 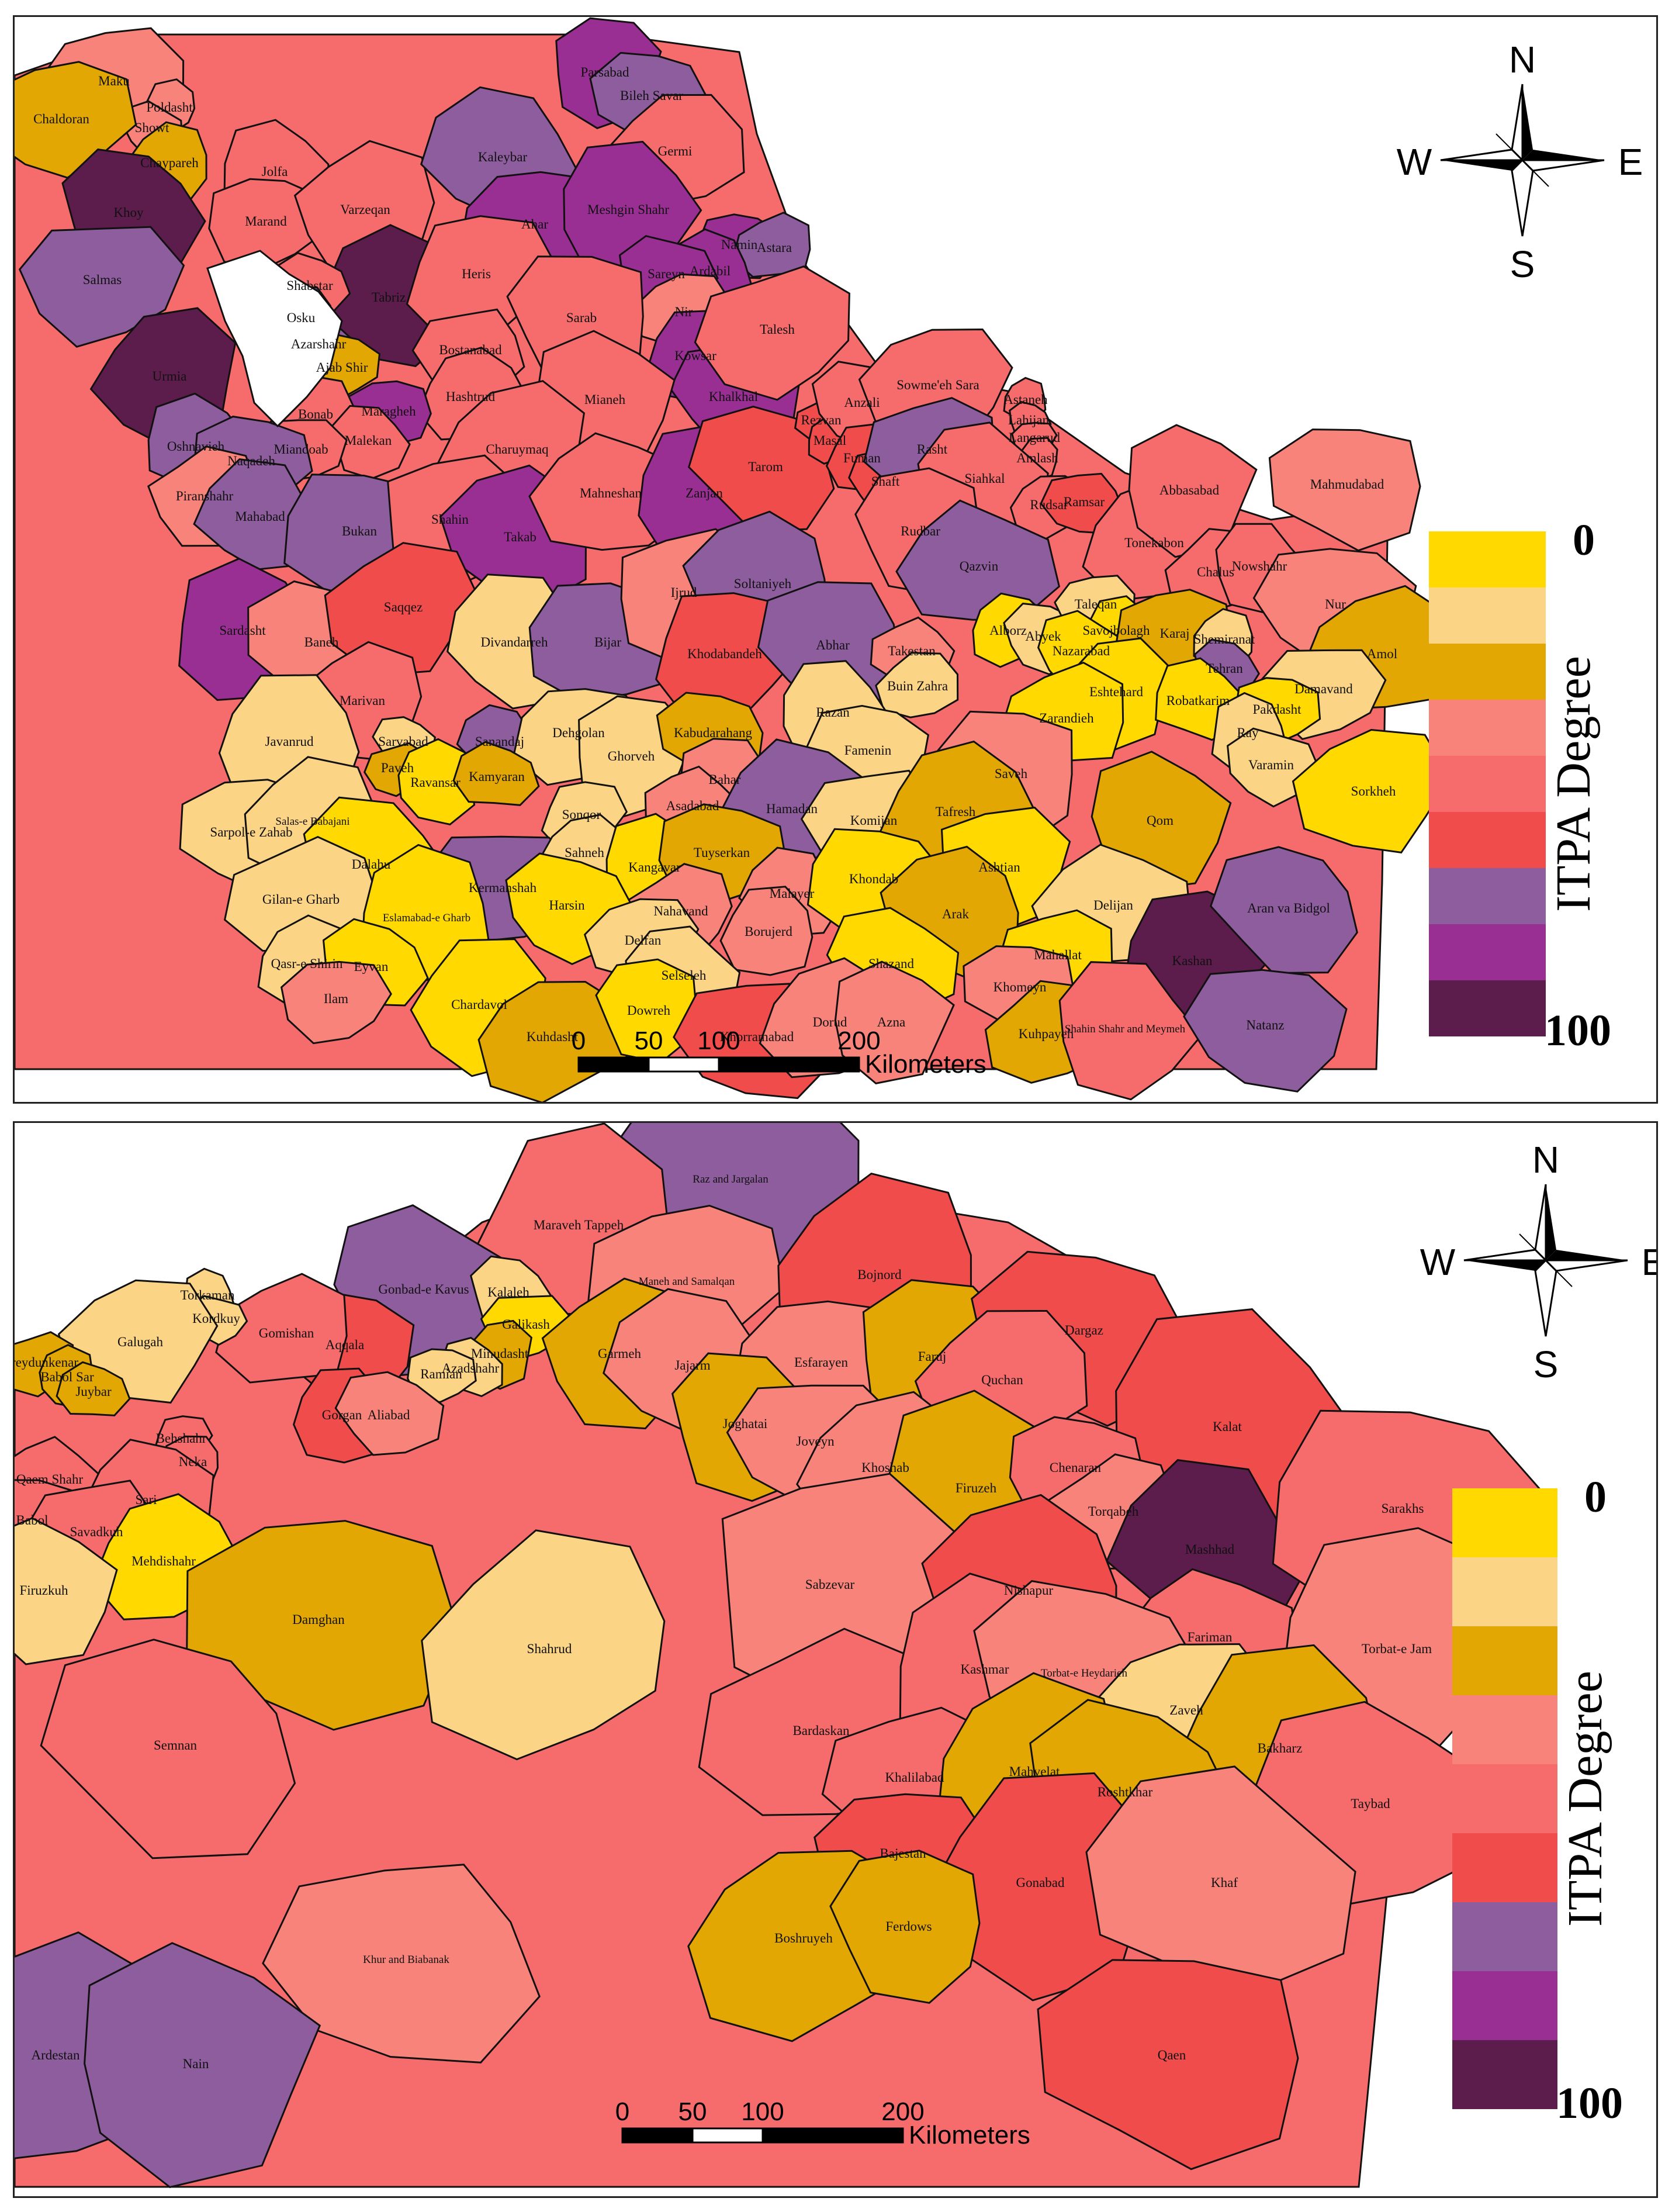 What do you see at coordinates (1271, 765) in the screenshot?
I see `region-label-varamin: Varamin` at bounding box center [1271, 765].